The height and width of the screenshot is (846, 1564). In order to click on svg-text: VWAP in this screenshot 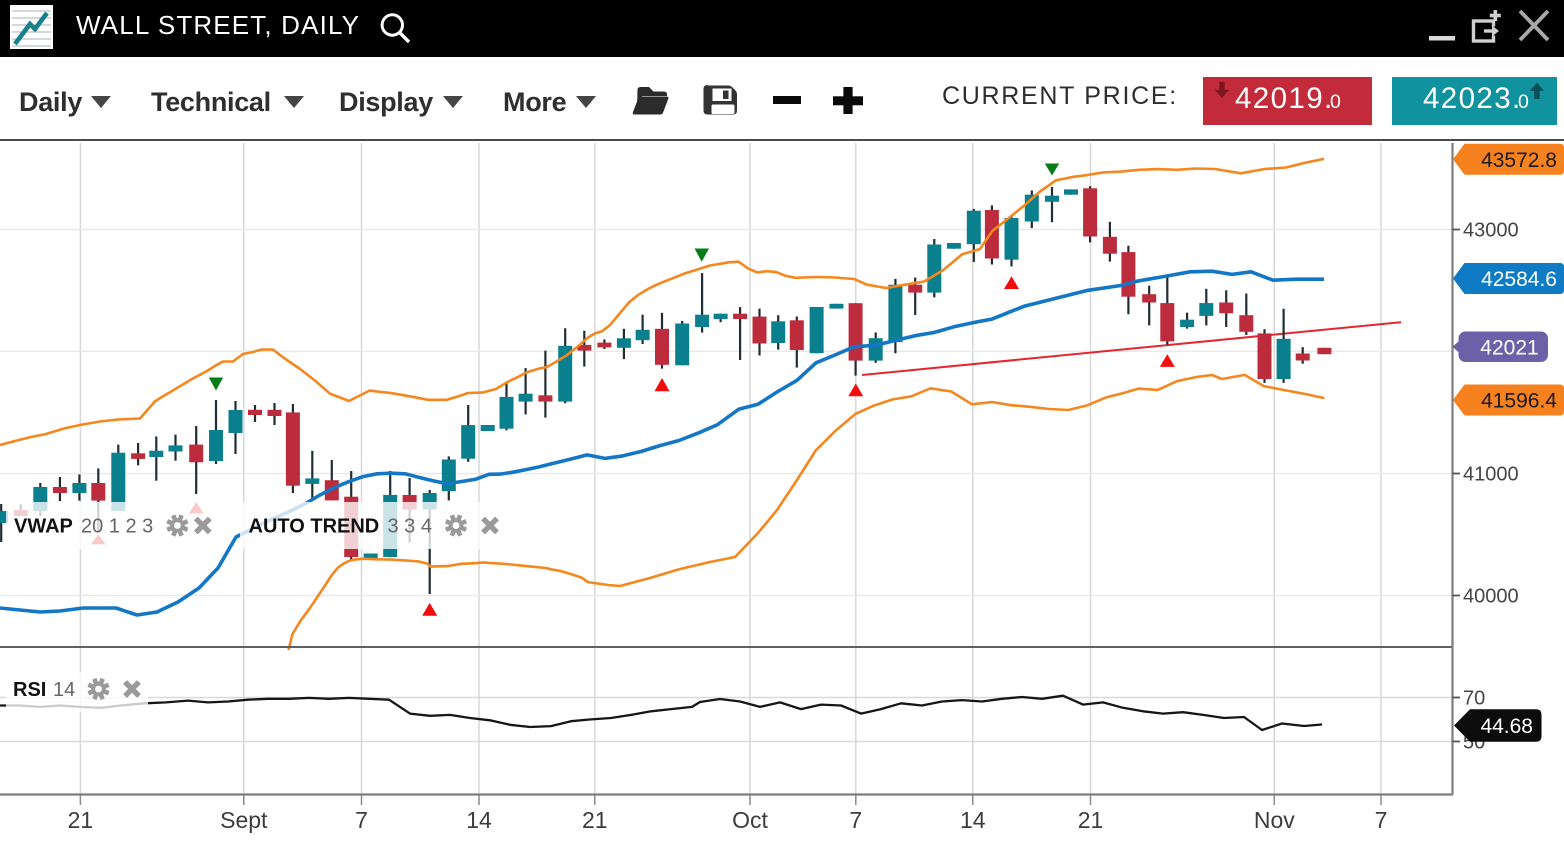, I will do `click(43, 527)`.